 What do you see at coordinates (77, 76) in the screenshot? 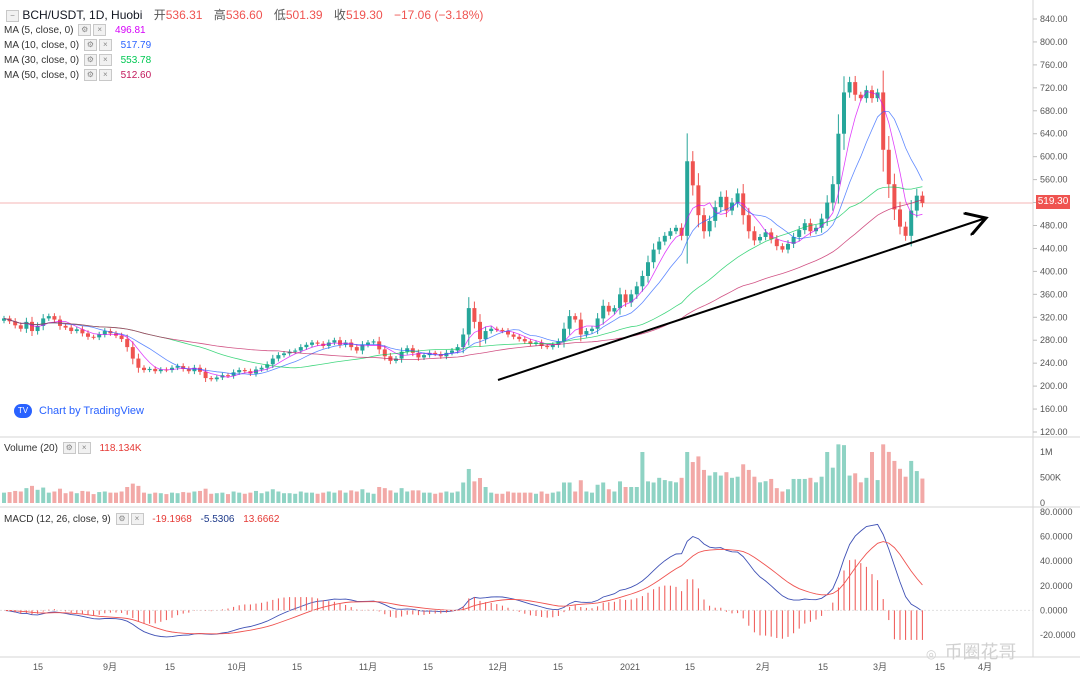
I see `ma50-legend: MA (50, close, 0) ⚙ × 512.60` at bounding box center [77, 76].